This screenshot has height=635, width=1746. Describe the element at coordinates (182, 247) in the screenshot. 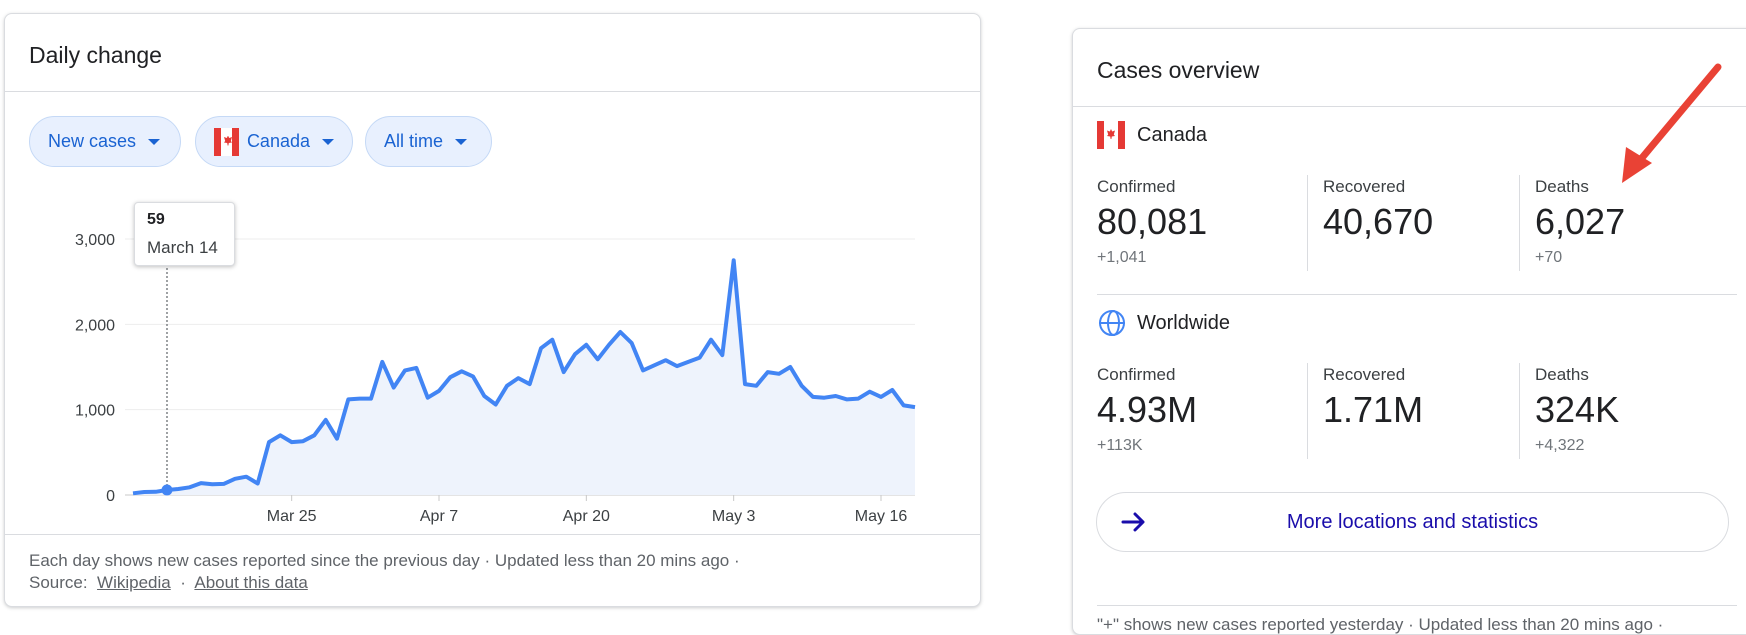

I see `tooltip-date: March 14` at that location.